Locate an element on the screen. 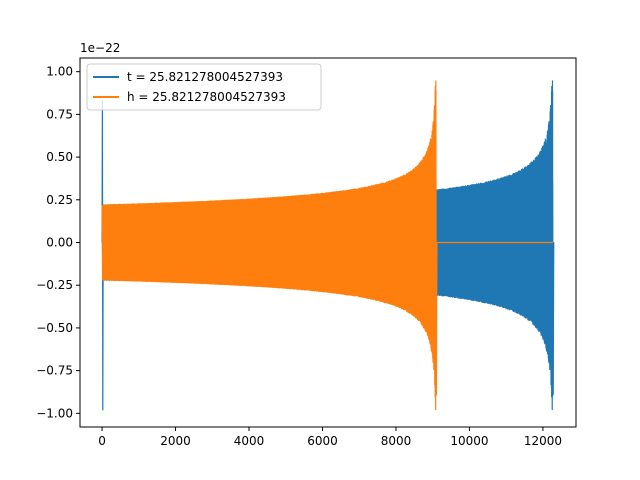  y-tick-label: −1.00 is located at coordinates (54, 413).